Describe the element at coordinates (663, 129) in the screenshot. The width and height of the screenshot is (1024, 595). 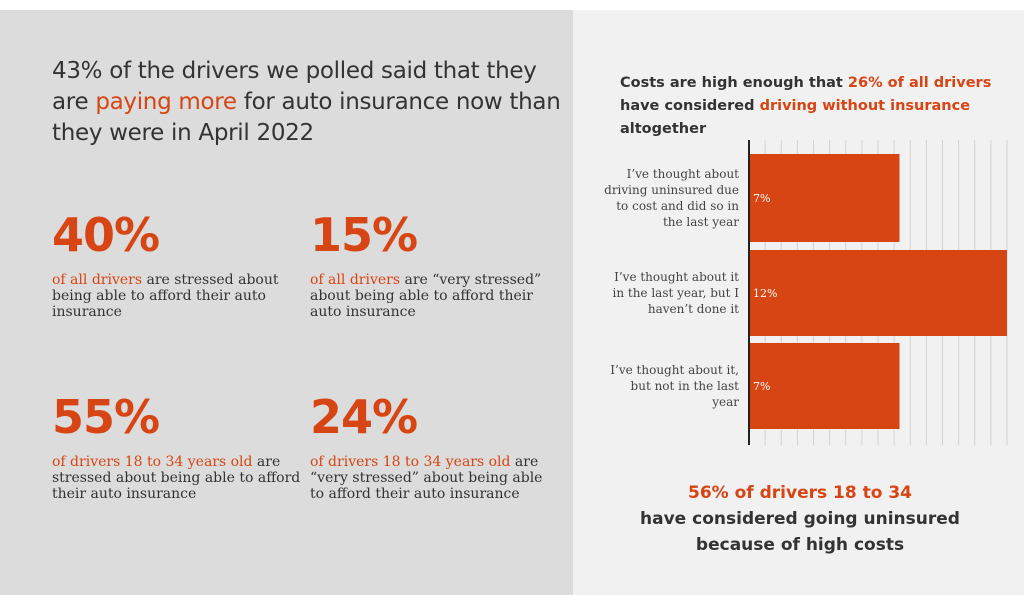
I see `chart-title-text-3: altogether` at that location.